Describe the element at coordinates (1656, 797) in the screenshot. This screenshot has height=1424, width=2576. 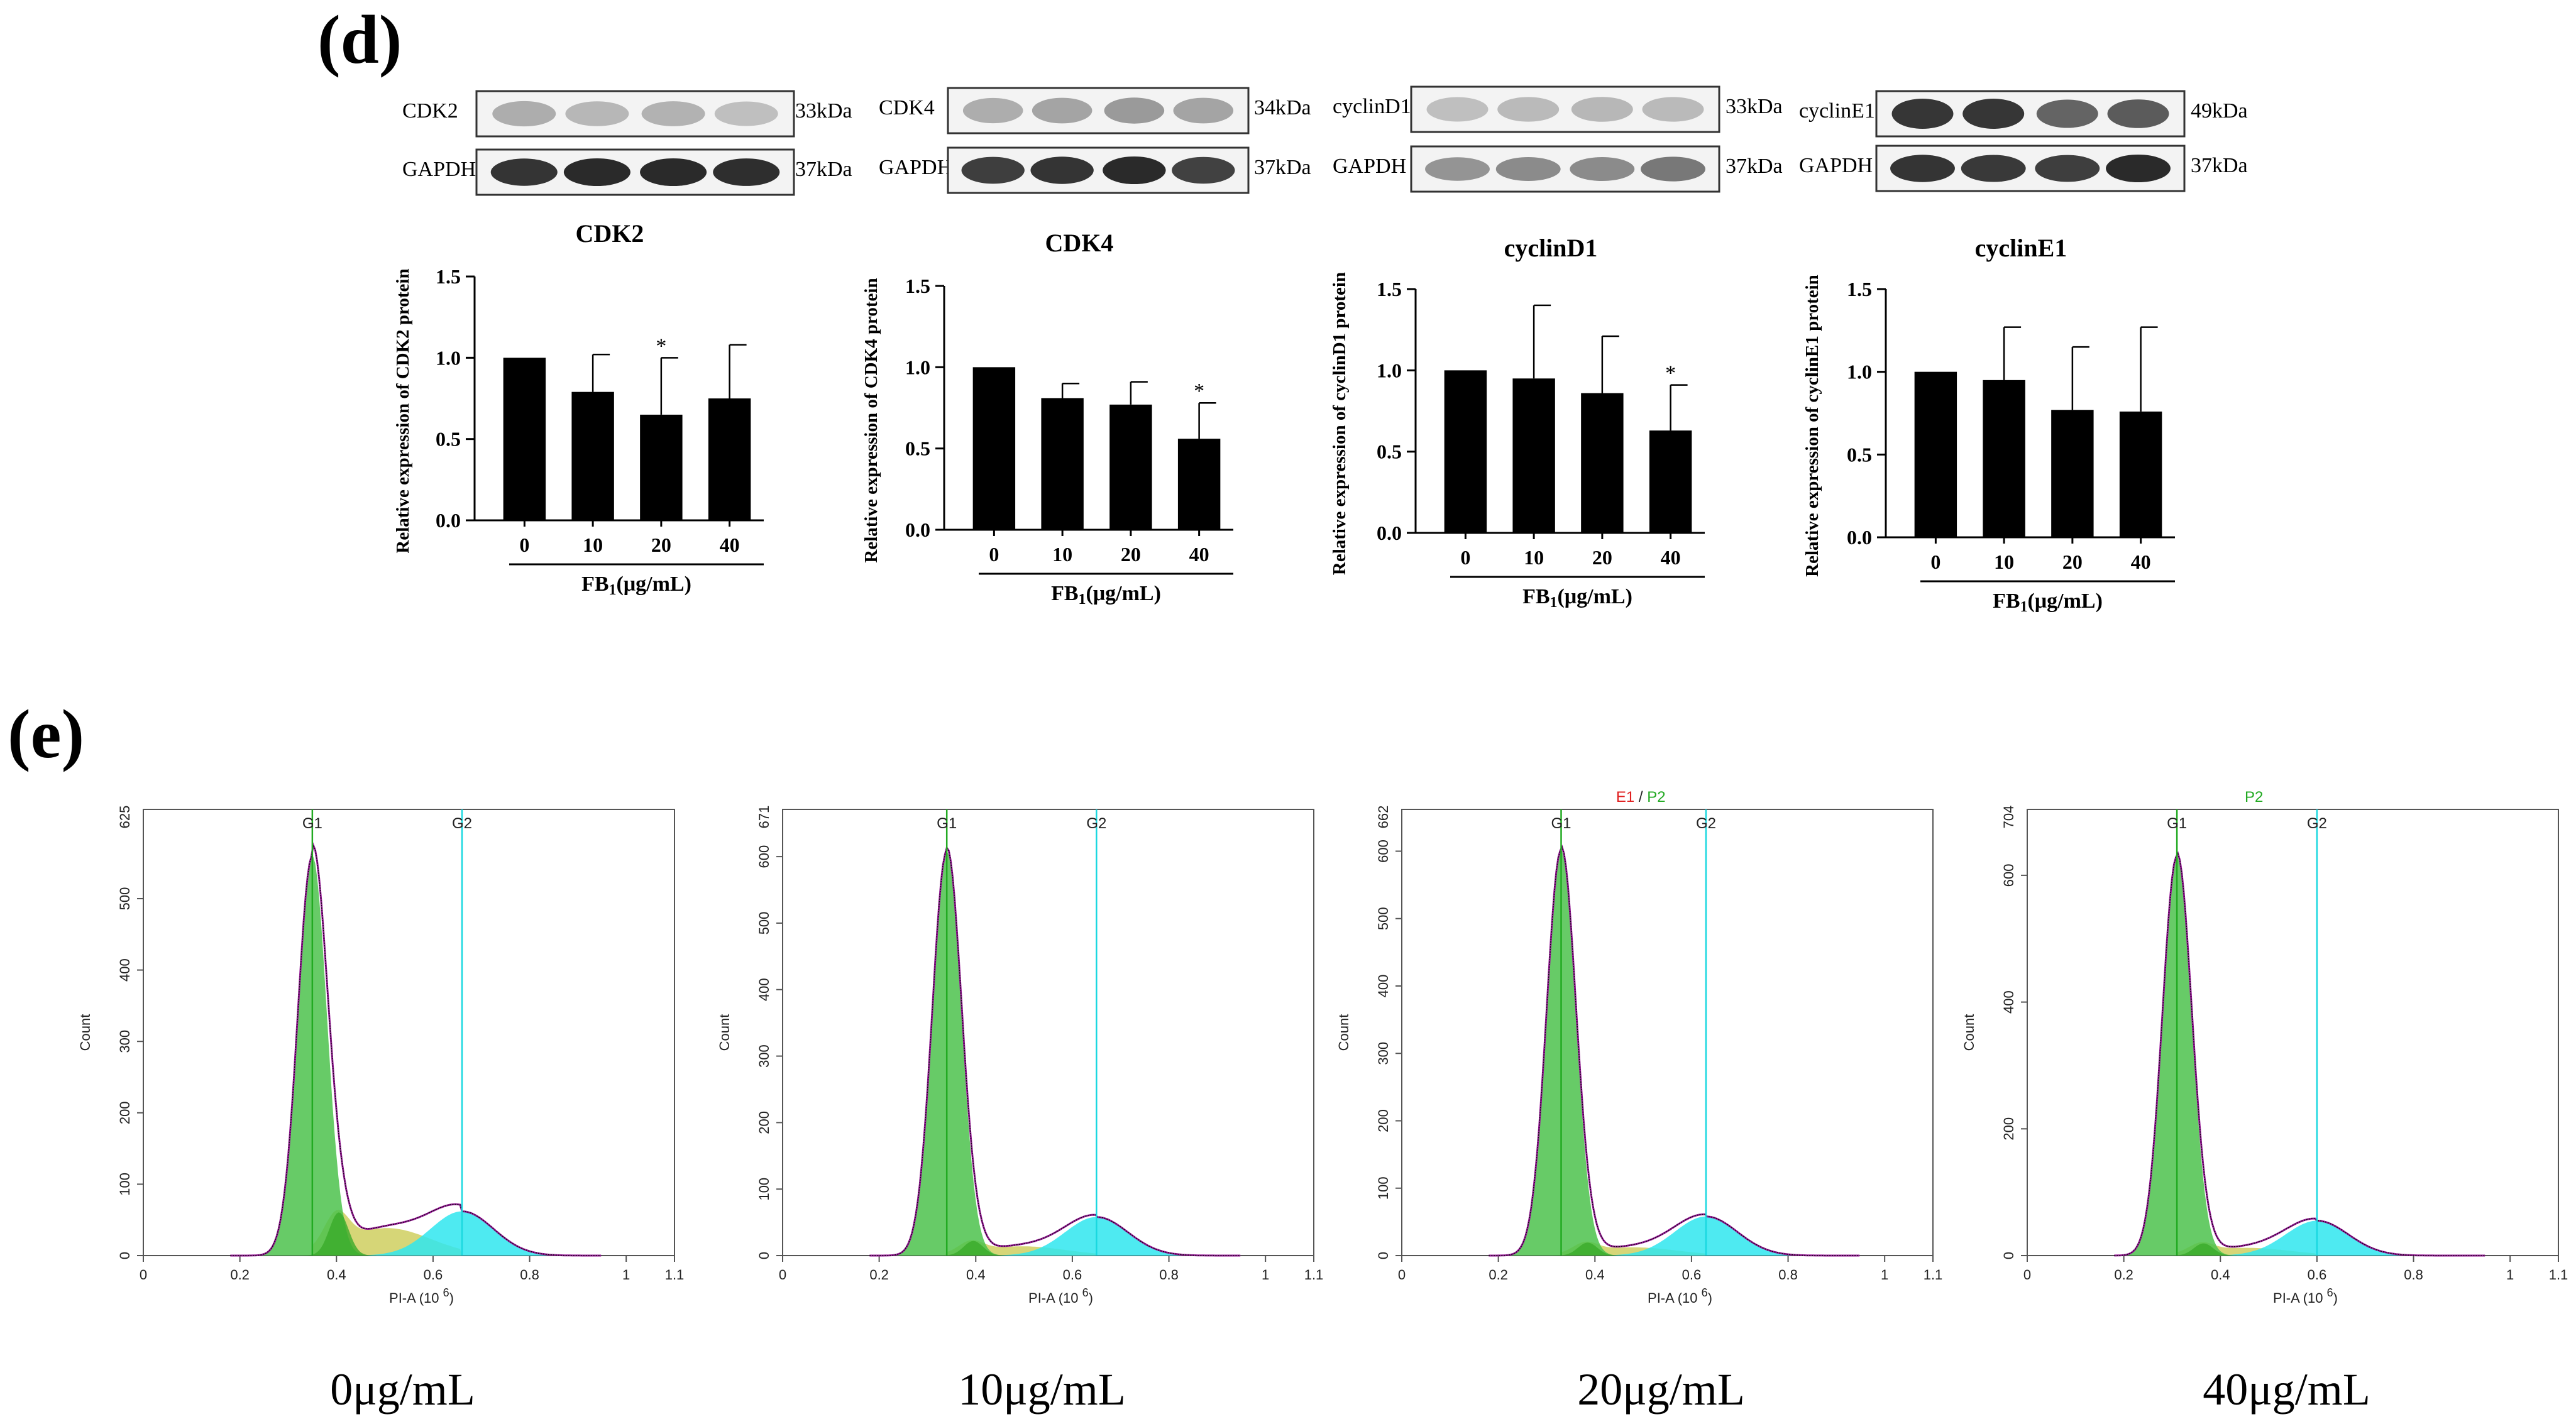
I see `gate-label-p2: P2` at that location.